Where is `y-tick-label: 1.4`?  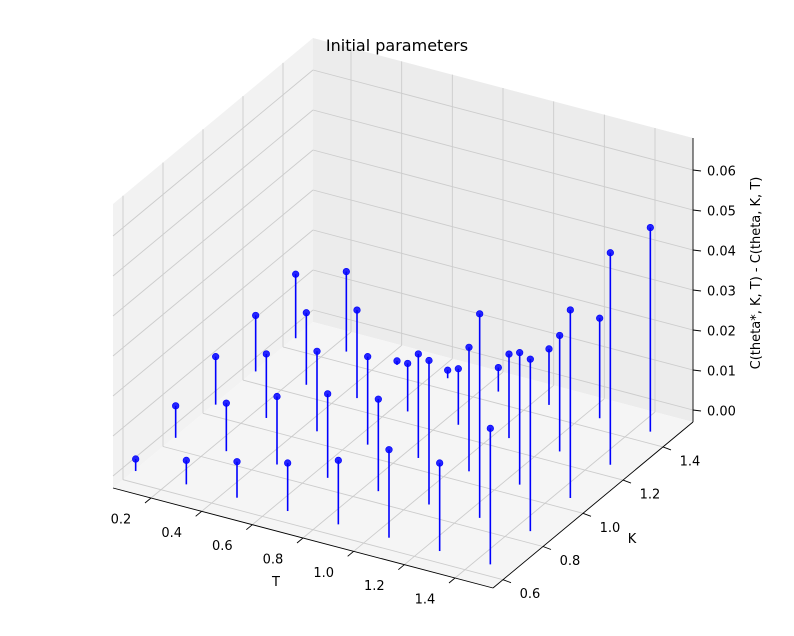 y-tick-label: 1.4 is located at coordinates (690, 461).